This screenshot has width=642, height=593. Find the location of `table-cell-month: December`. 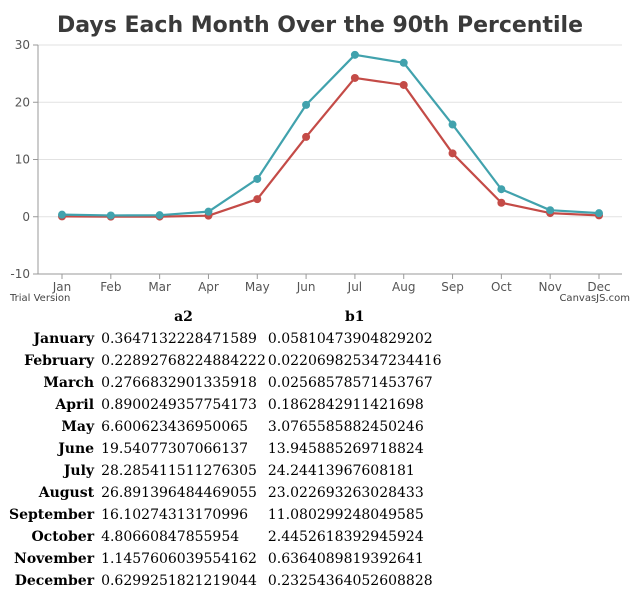

table-cell-month: December is located at coordinates (54, 581).